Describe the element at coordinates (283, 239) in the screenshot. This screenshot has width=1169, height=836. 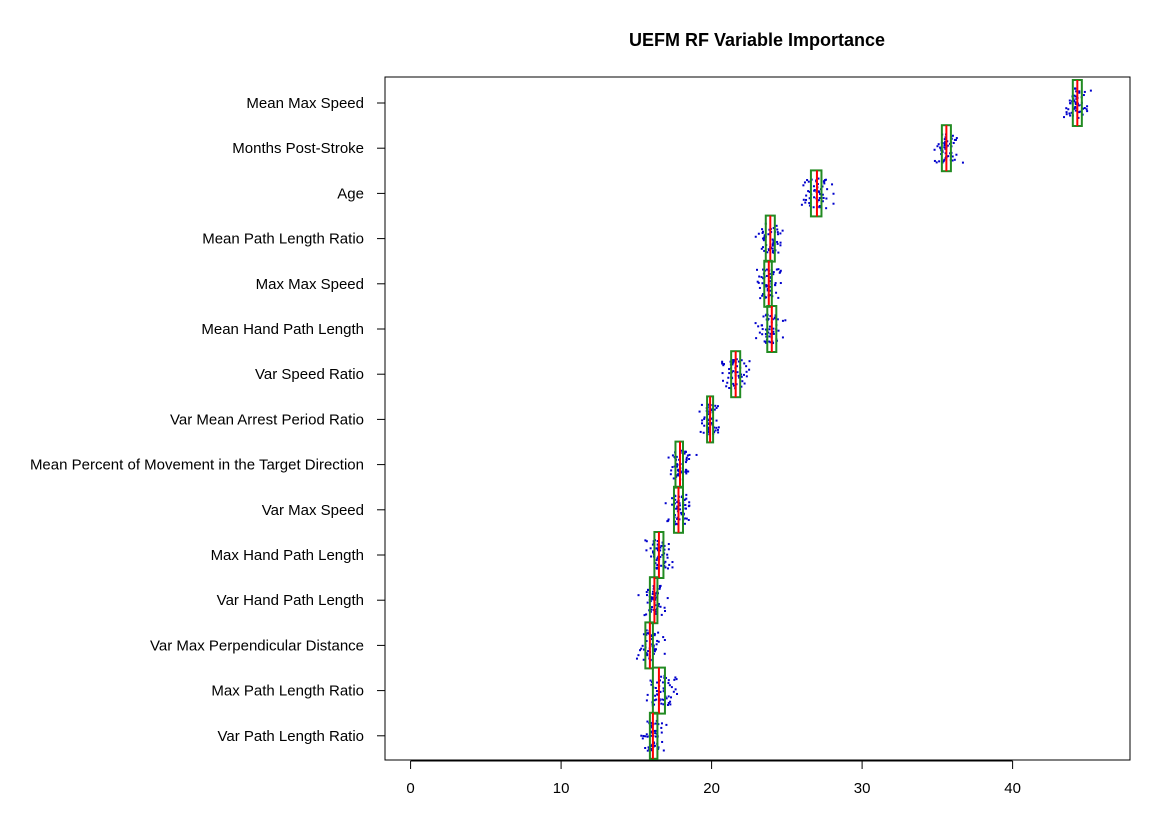
I see `y-tick-label: Mean Path Length Ratio` at that location.